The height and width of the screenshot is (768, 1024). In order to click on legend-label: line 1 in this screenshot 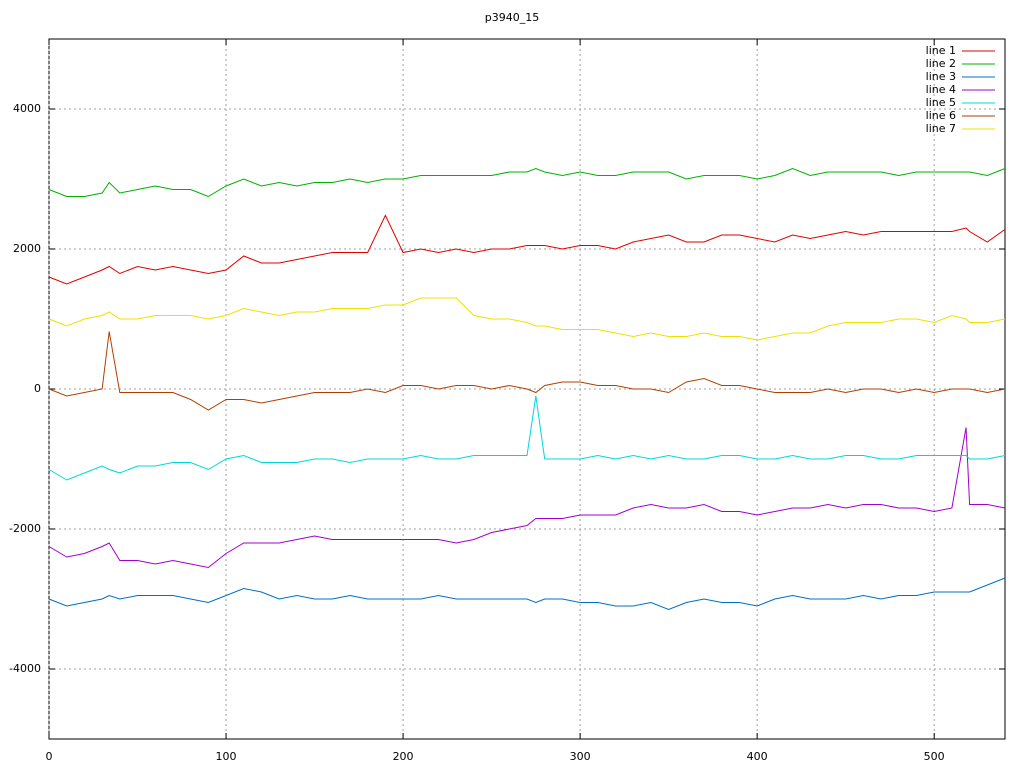, I will do `click(941, 50)`.